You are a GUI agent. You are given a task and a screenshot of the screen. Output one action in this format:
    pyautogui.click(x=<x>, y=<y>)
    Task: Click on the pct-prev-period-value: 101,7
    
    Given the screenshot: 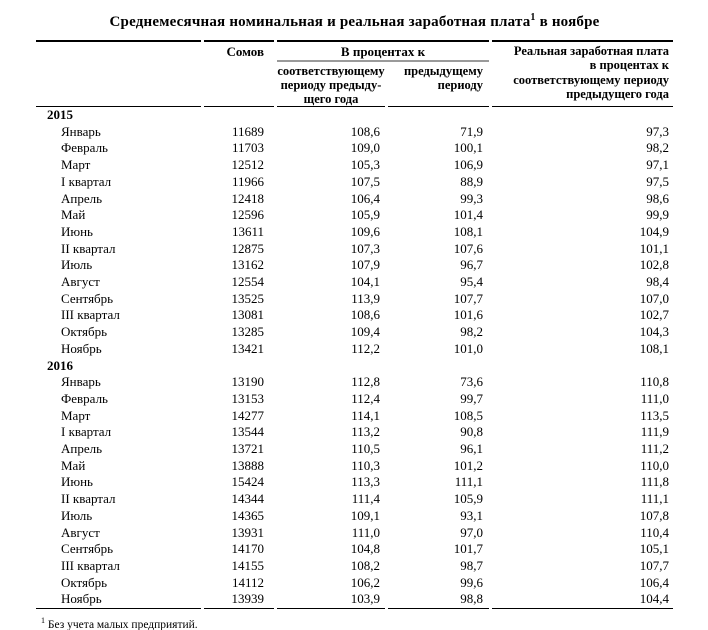 What is the action you would take?
    pyautogui.click(x=468, y=549)
    